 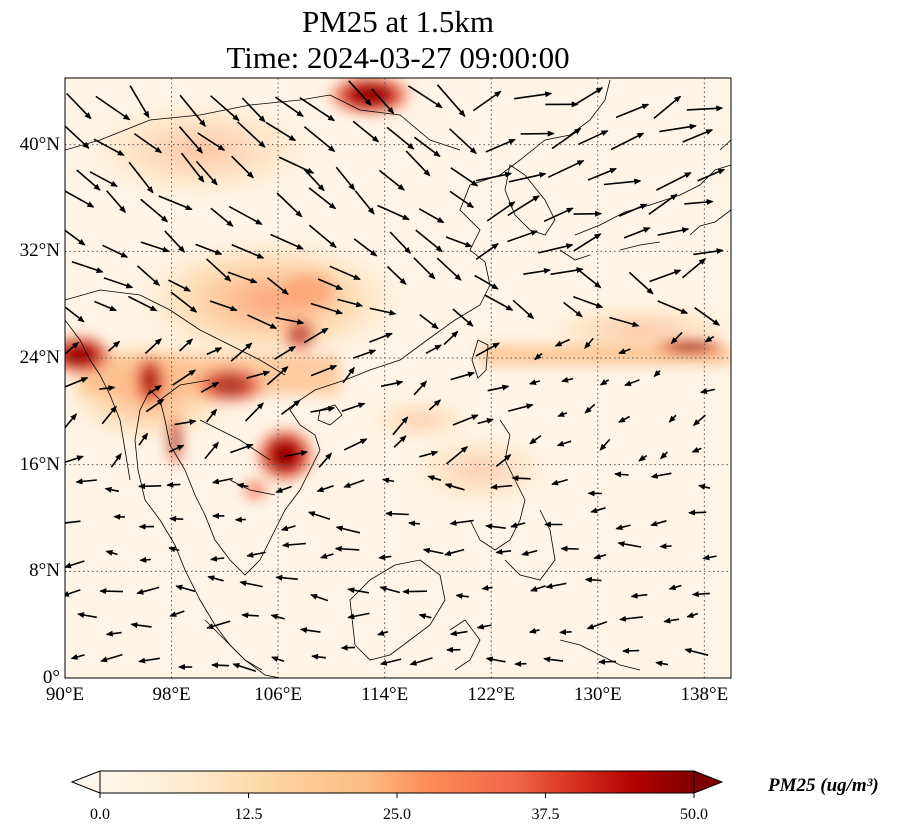 What do you see at coordinates (248, 814) in the screenshot?
I see `colorbar-tick-label: 12.5` at bounding box center [248, 814].